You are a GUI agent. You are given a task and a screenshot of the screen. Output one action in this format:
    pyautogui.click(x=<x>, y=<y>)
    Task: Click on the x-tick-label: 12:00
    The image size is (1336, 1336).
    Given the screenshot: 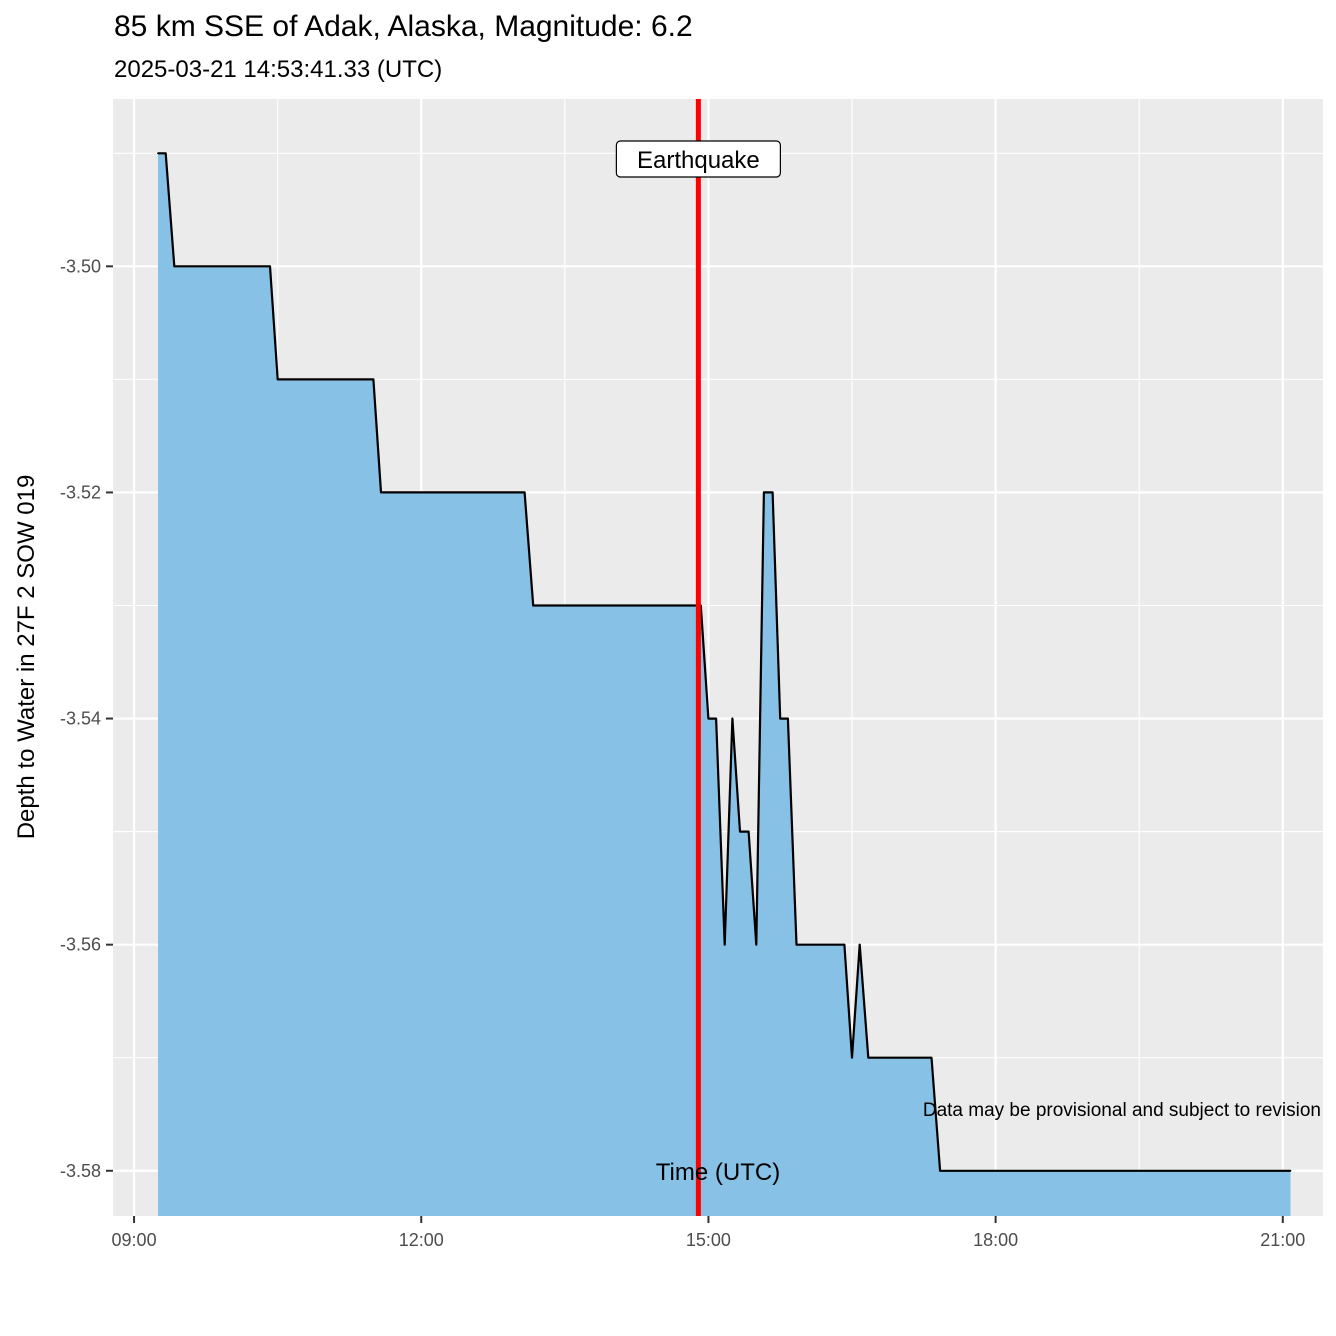 What is the action you would take?
    pyautogui.click(x=421, y=1240)
    